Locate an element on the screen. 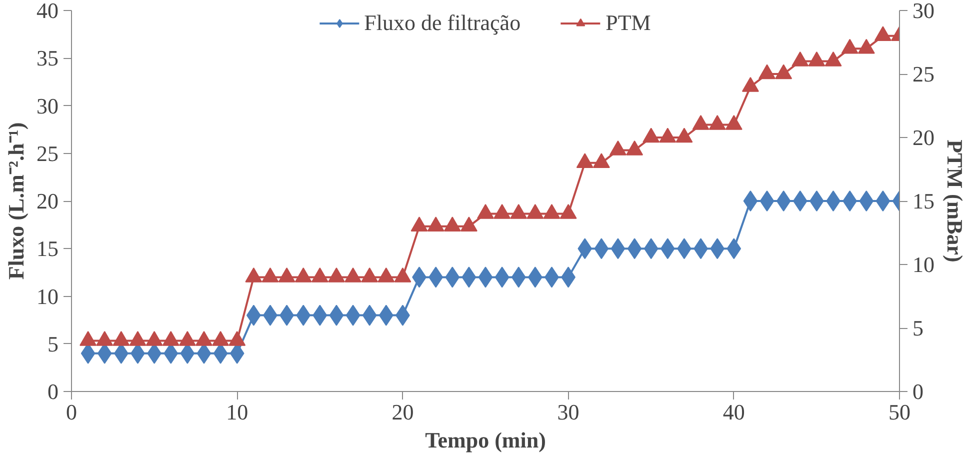  y-tick-label: 10 is located at coordinates (47, 296).